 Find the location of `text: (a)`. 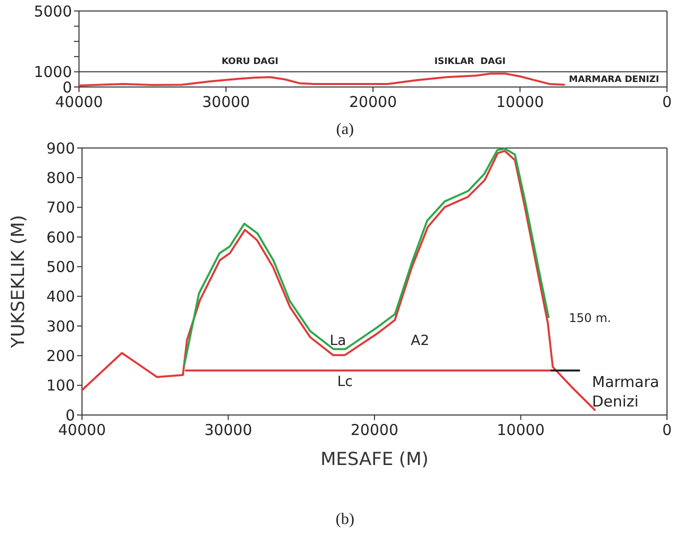

text: (a) is located at coordinates (345, 129).